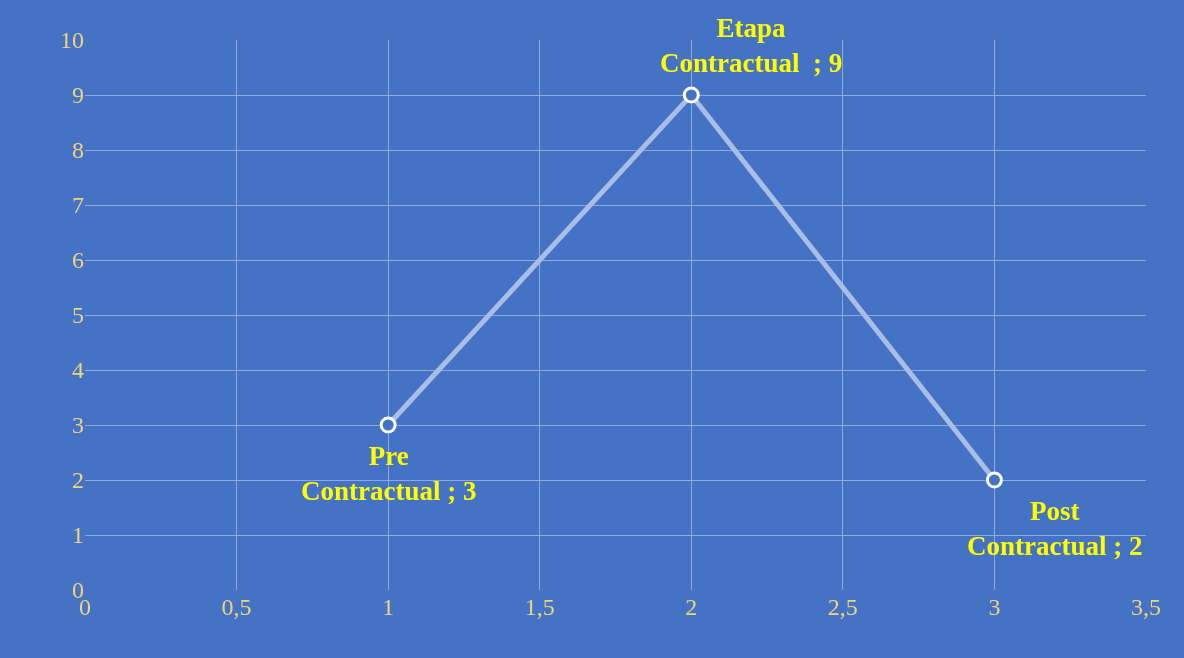 The width and height of the screenshot is (1184, 658). I want to click on x-tick-label: 3, so click(994, 607).